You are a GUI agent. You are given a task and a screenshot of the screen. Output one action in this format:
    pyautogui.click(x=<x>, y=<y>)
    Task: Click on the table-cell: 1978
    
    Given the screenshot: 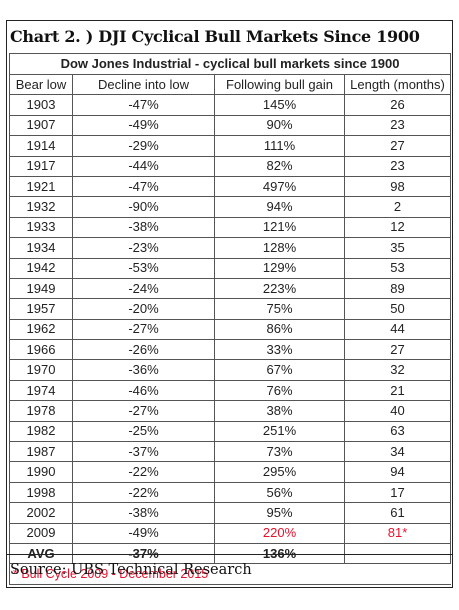 What is the action you would take?
    pyautogui.click(x=41, y=411)
    